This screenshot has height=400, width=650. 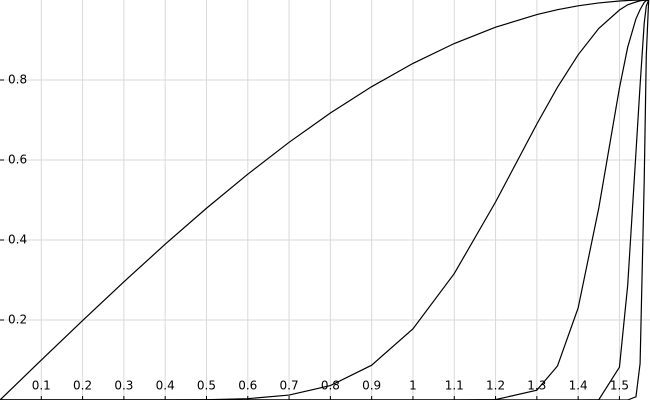 I want to click on x-tick-label: 0.7, so click(x=289, y=386).